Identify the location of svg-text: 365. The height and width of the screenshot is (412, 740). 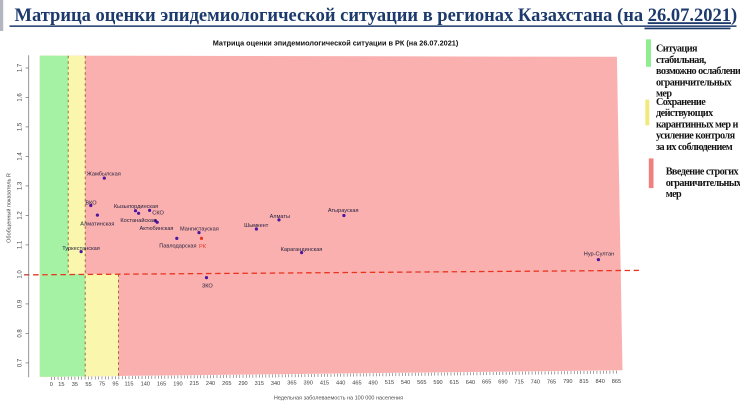
(291, 384).